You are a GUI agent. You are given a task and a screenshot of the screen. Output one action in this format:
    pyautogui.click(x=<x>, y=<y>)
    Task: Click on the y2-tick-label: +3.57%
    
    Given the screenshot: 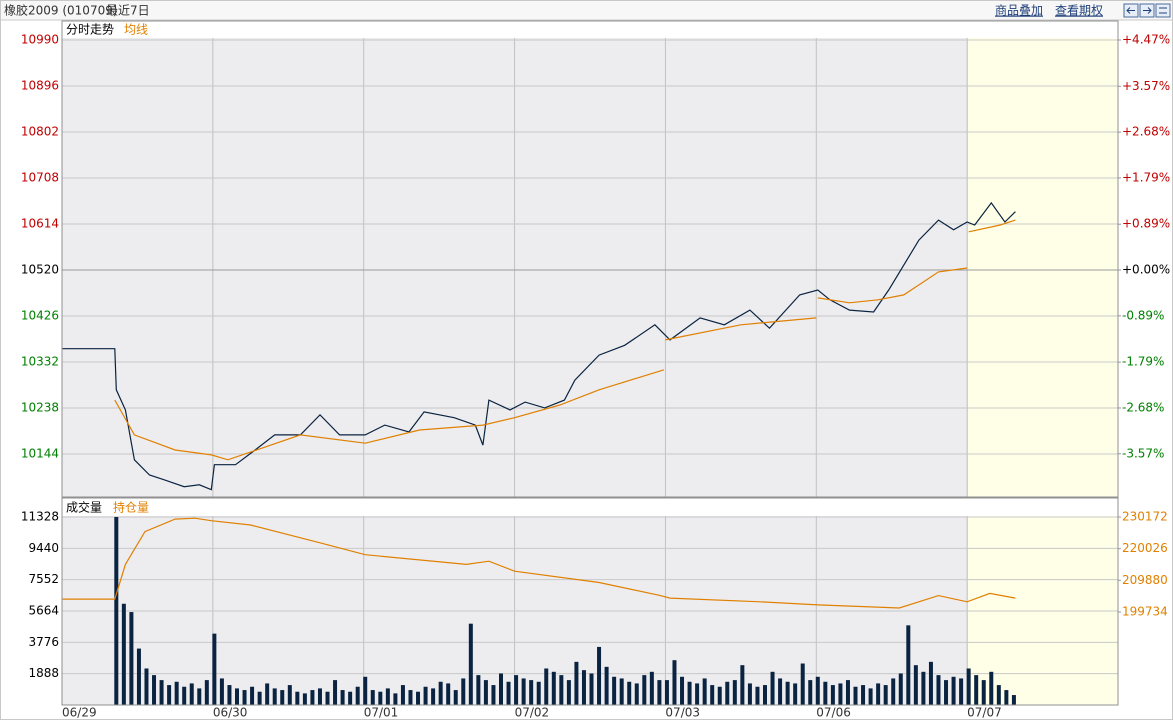 What is the action you would take?
    pyautogui.click(x=1146, y=86)
    